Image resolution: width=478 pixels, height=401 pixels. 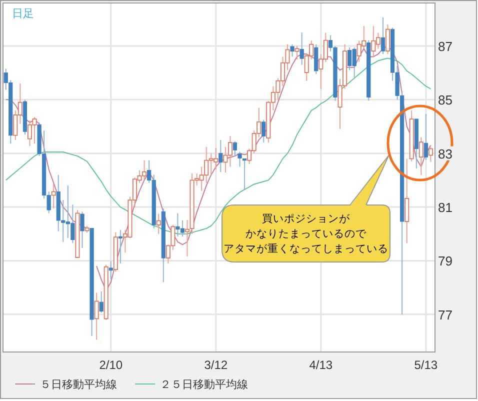 I want to click on x-tick-label: 4/13, so click(x=321, y=365).